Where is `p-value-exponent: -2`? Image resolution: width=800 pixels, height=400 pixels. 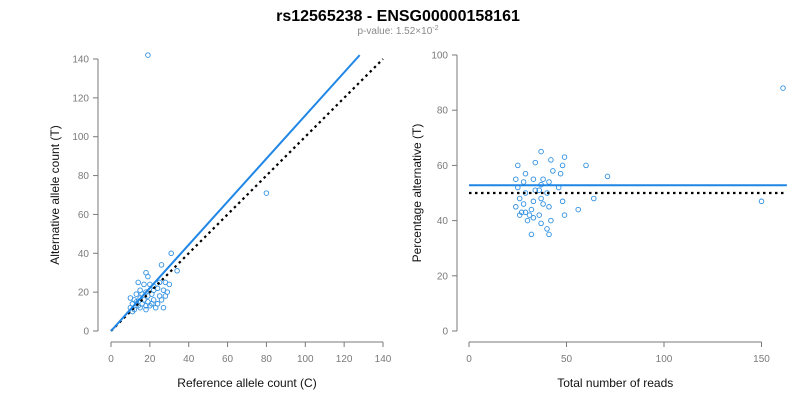
p-value-exponent: -2 is located at coordinates (435, 28).